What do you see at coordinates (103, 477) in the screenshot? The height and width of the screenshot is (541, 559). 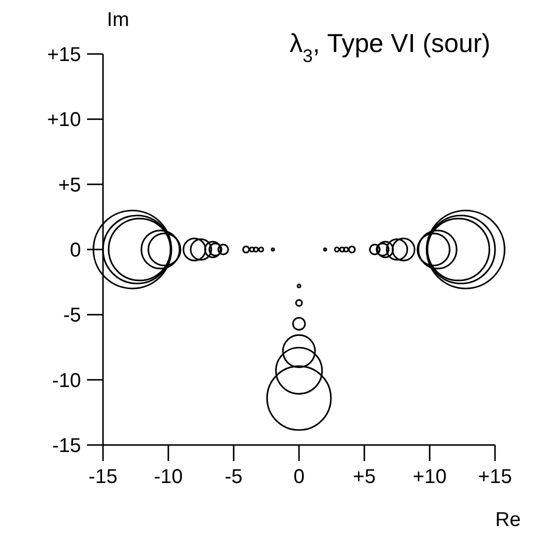 I see `x-tick-label: -15` at bounding box center [103, 477].